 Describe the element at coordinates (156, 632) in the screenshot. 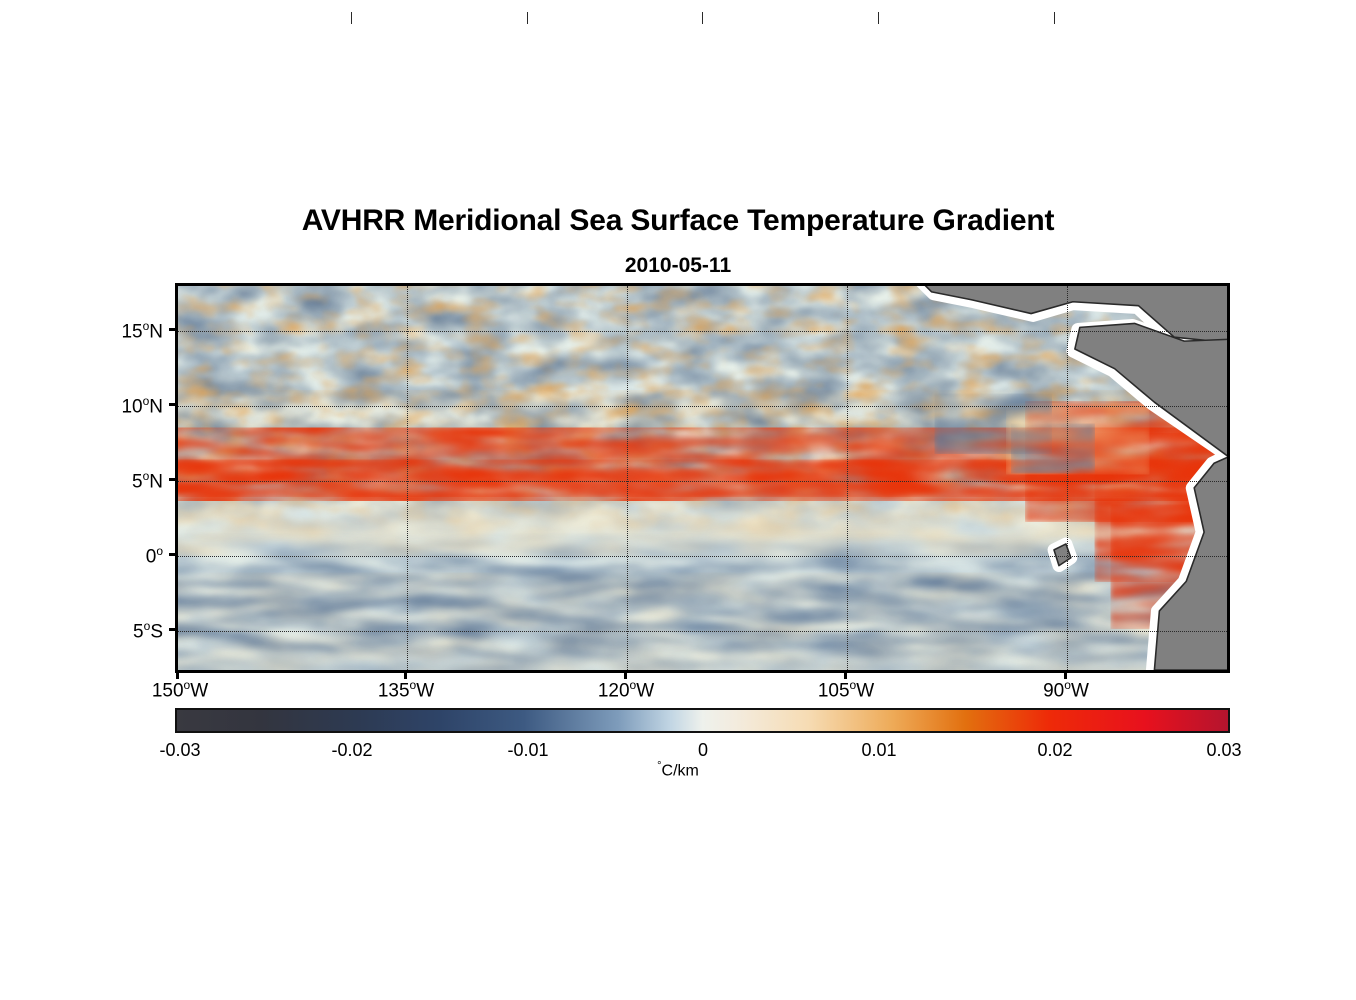

I see `ylabel-5s-hemi: S` at that location.